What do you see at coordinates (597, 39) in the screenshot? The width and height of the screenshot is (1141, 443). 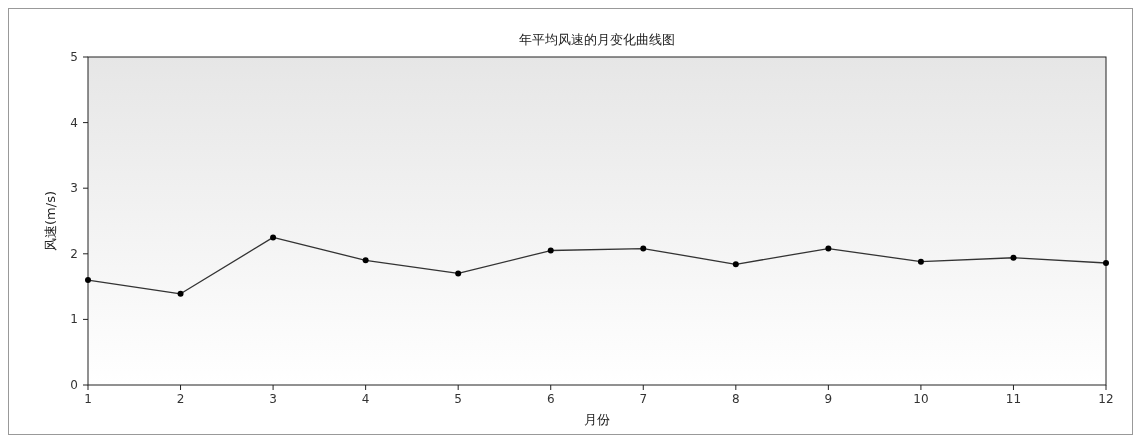 I see `chart-title: 年平均风速的月变化曲线图` at bounding box center [597, 39].